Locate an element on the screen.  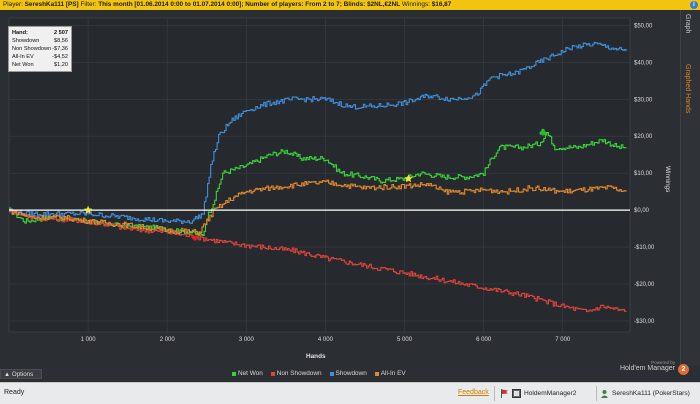
y-axis-title: Winnings is located at coordinates (667, 179).